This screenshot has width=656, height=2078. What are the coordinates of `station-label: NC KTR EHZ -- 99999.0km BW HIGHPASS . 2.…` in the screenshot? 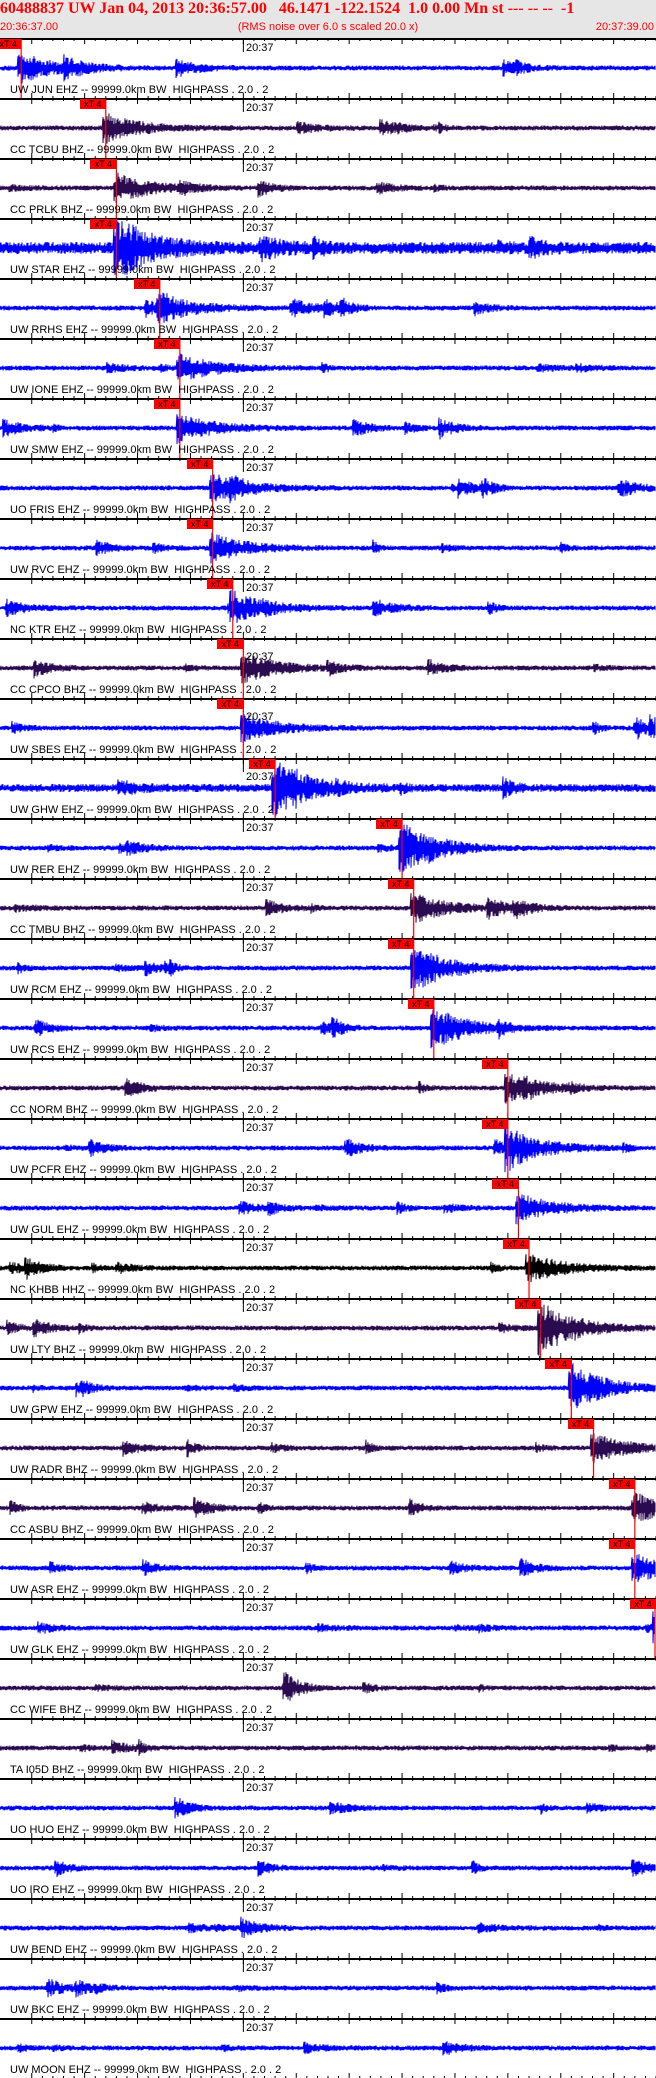 It's located at (138, 630).